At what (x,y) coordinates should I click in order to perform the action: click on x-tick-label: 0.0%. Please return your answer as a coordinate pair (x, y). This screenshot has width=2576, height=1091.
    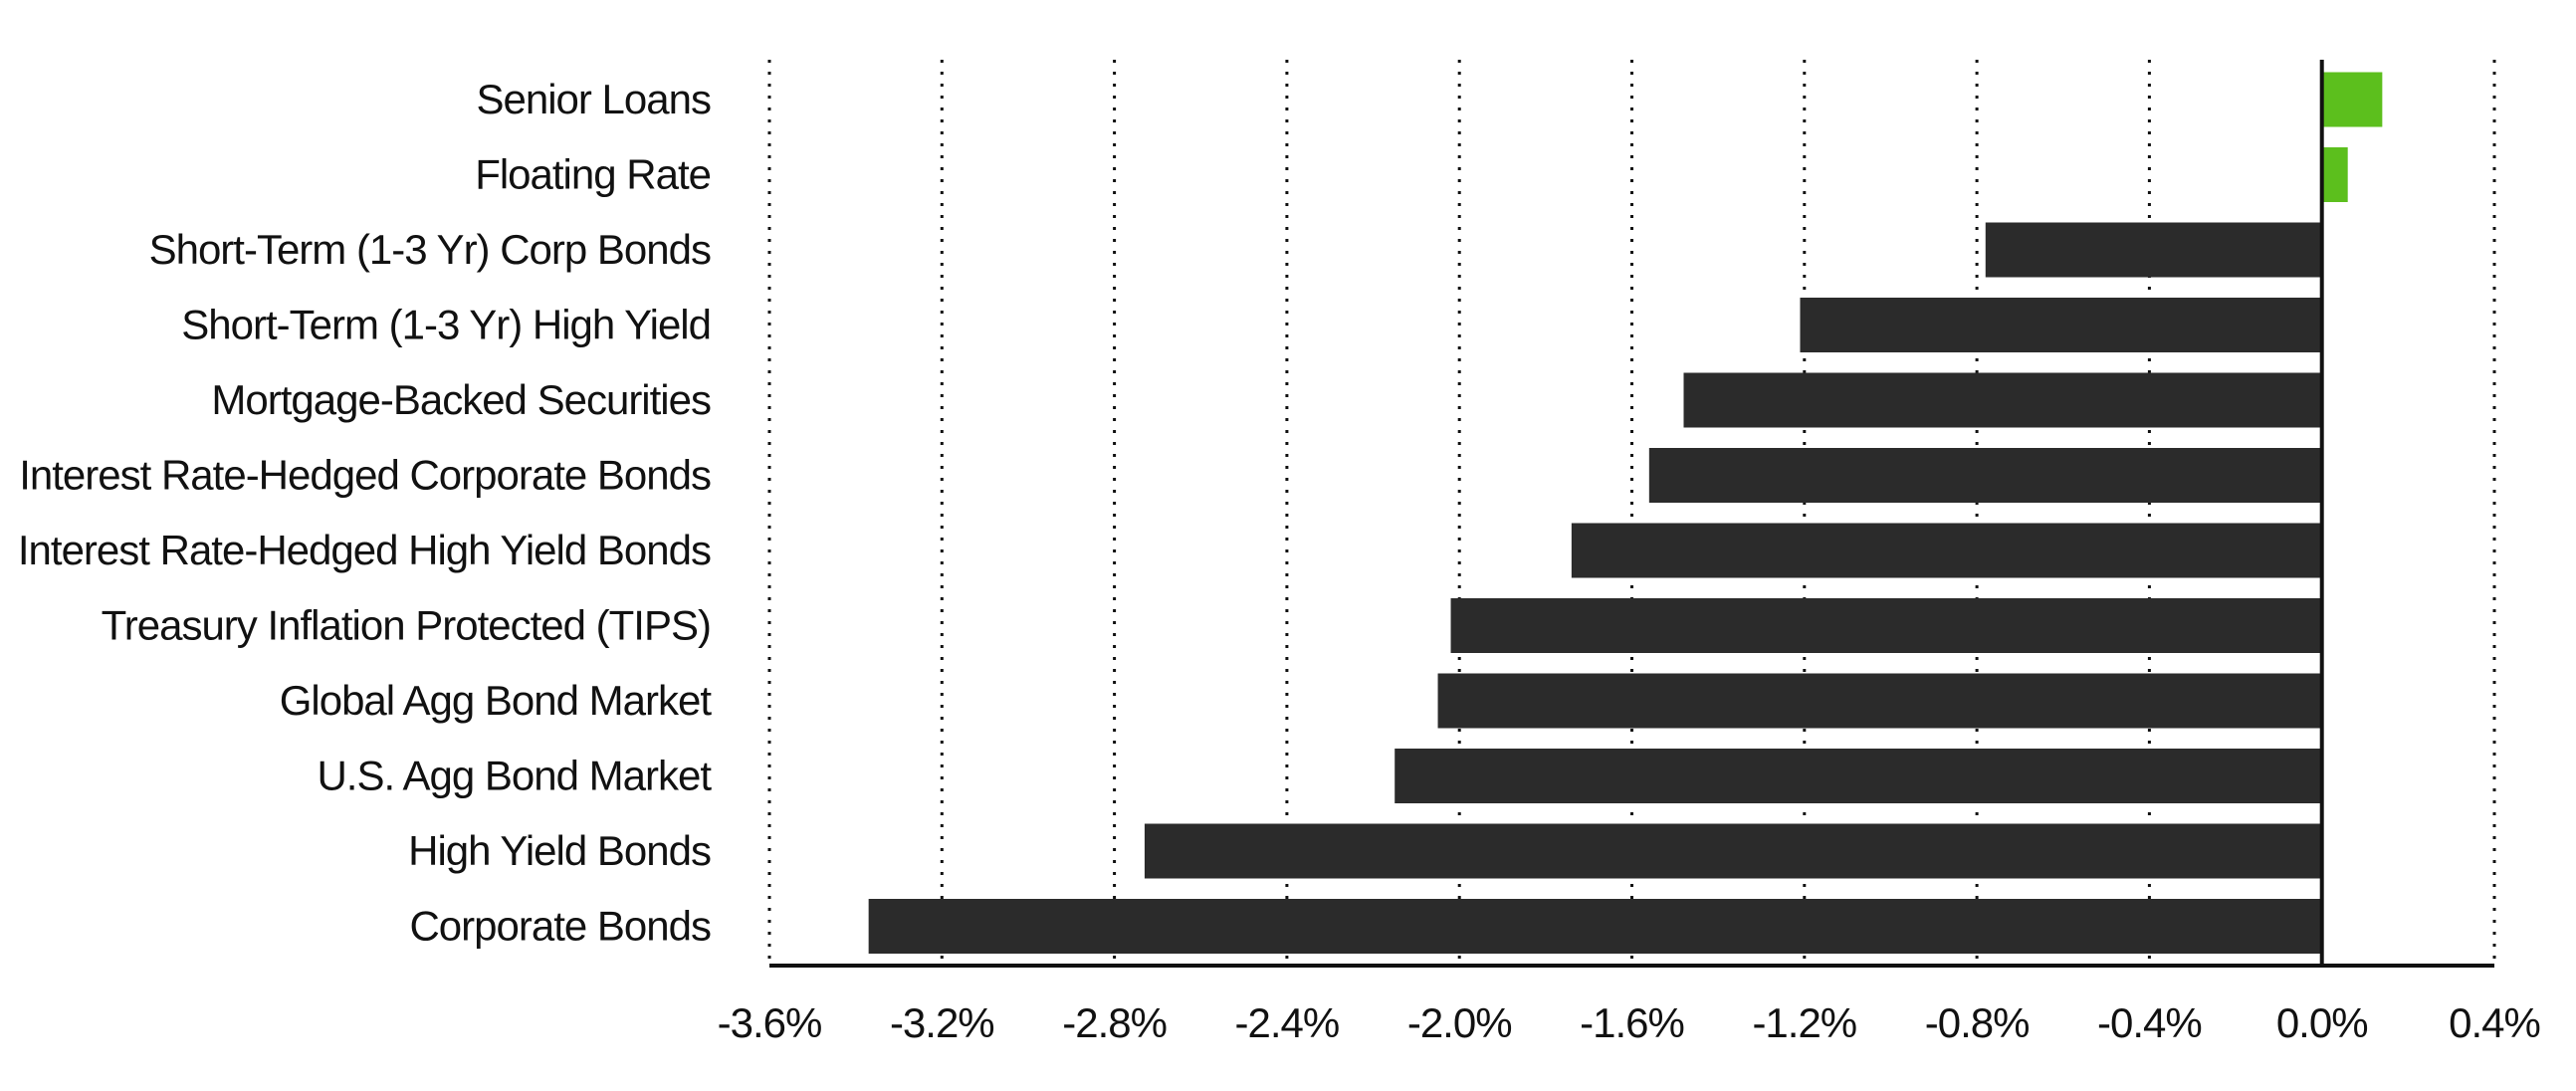
    Looking at the image, I should click on (2322, 1022).